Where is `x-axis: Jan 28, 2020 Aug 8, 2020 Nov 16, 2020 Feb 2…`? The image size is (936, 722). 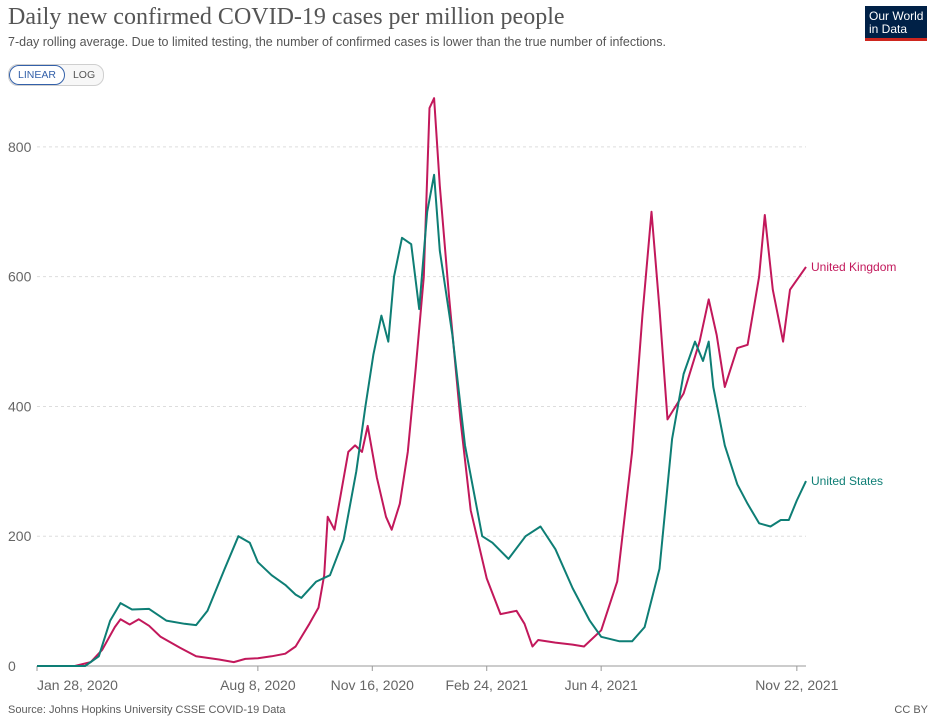
x-axis: Jan 28, 2020 Aug 8, 2020 Nov 16, 2020 Feb 2… is located at coordinates (437, 679).